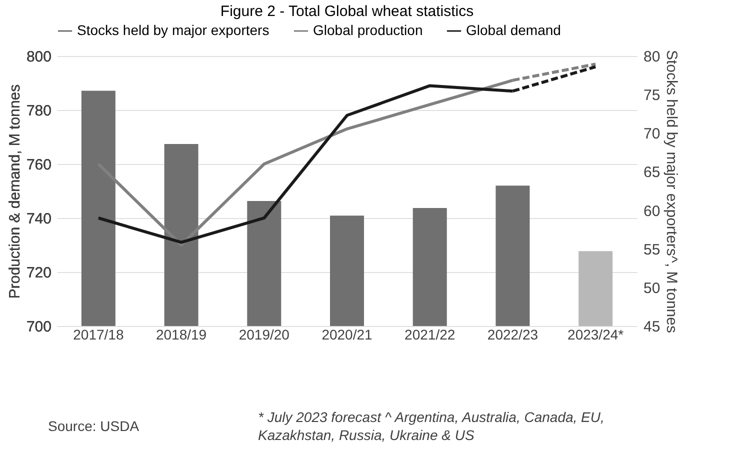  What do you see at coordinates (652, 134) in the screenshot?
I see `y2-tick-label: 70` at bounding box center [652, 134].